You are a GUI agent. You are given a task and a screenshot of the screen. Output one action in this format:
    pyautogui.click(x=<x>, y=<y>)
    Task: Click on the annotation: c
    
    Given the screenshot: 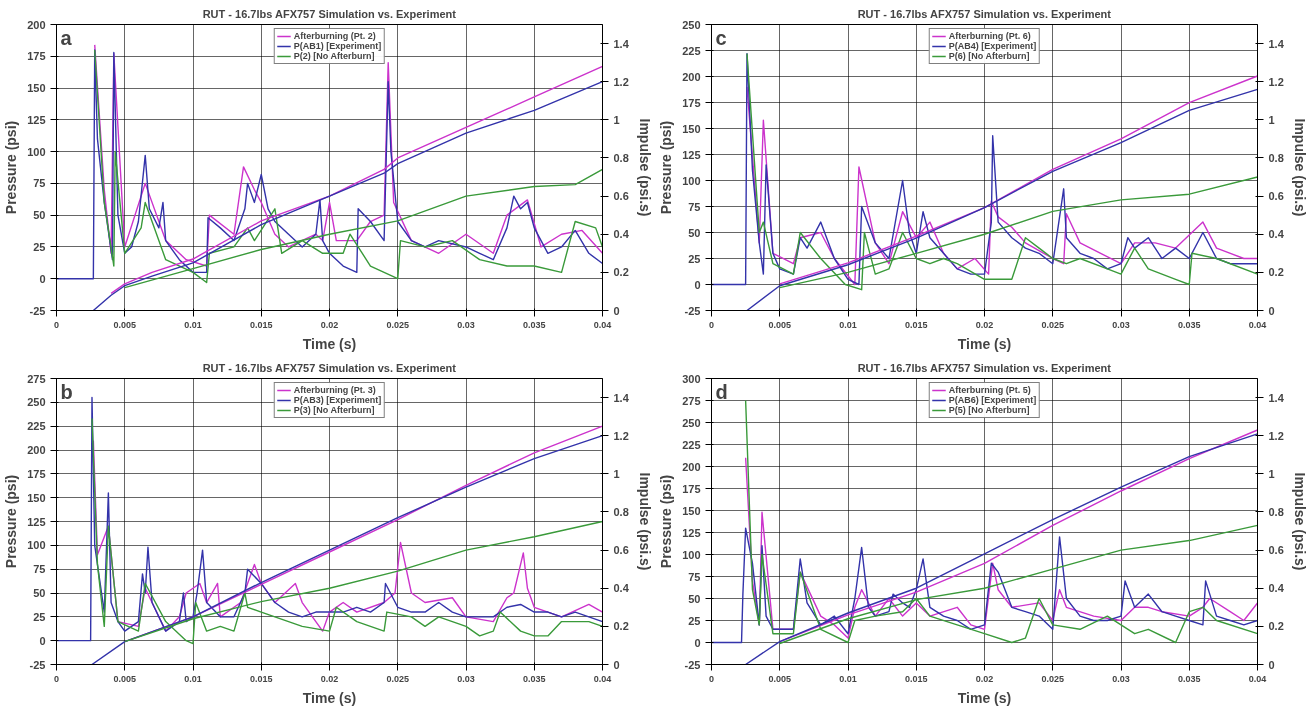 What is the action you would take?
    pyautogui.click(x=721, y=37)
    